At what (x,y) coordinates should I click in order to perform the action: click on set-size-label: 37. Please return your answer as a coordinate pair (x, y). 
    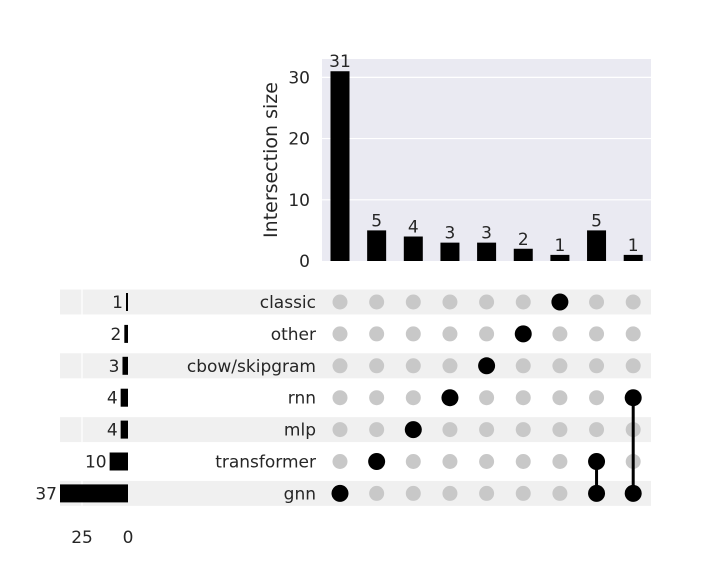
    Looking at the image, I should click on (46, 494).